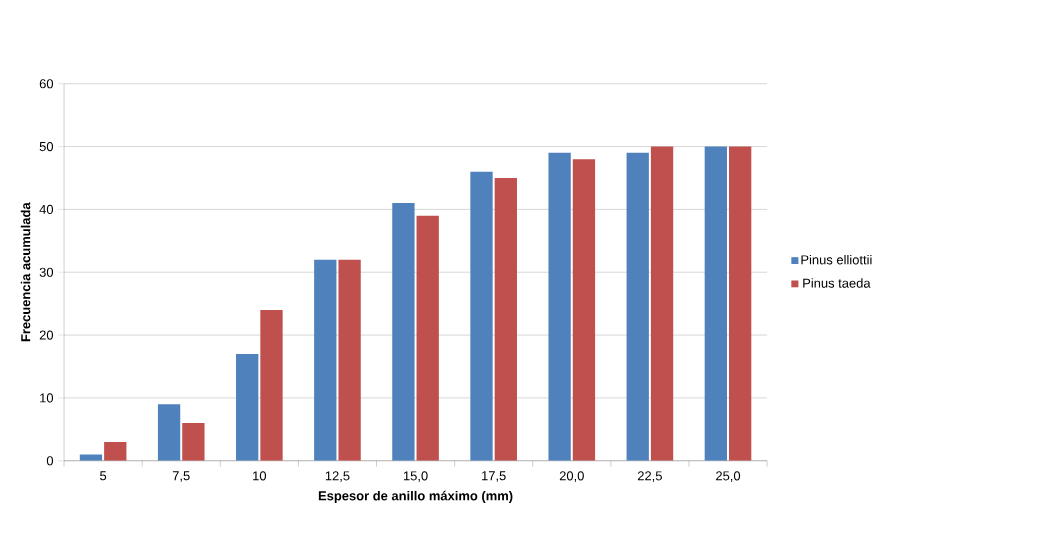  What do you see at coordinates (46, 146) in the screenshot?
I see `y-tick-label: 50` at bounding box center [46, 146].